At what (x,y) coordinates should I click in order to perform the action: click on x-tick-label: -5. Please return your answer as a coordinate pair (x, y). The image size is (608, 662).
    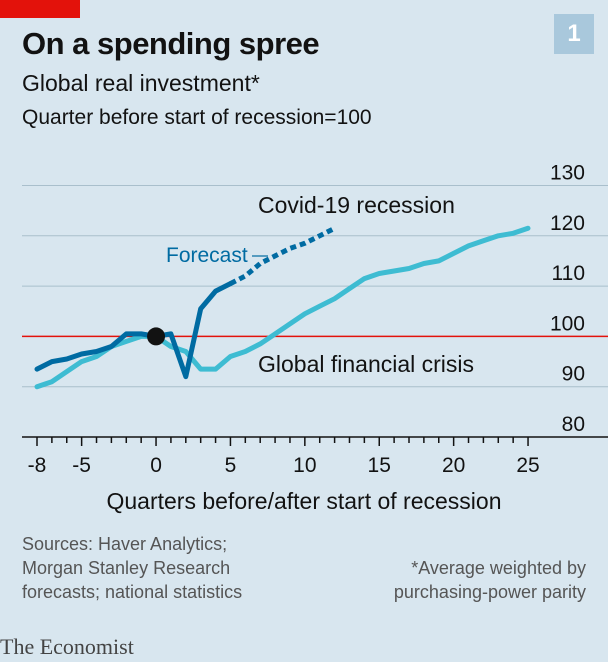
    Looking at the image, I should click on (81, 465).